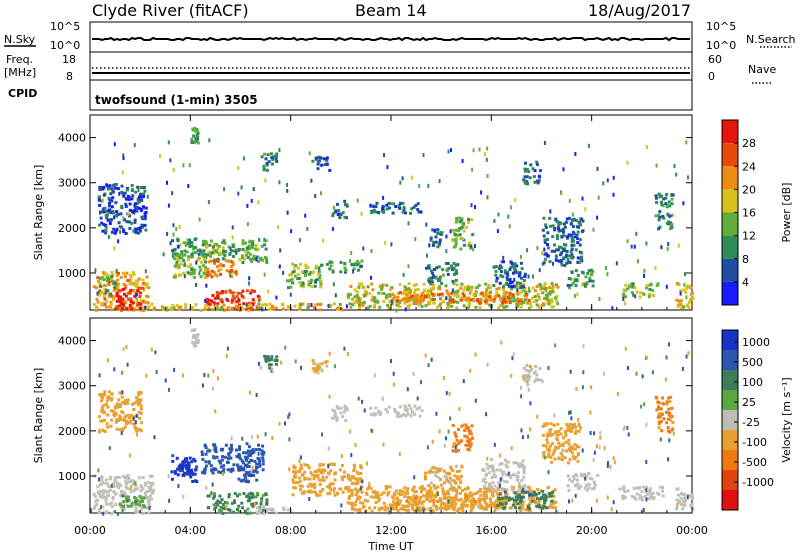  I want to click on colorbar-tick-label: 8, so click(745, 259).